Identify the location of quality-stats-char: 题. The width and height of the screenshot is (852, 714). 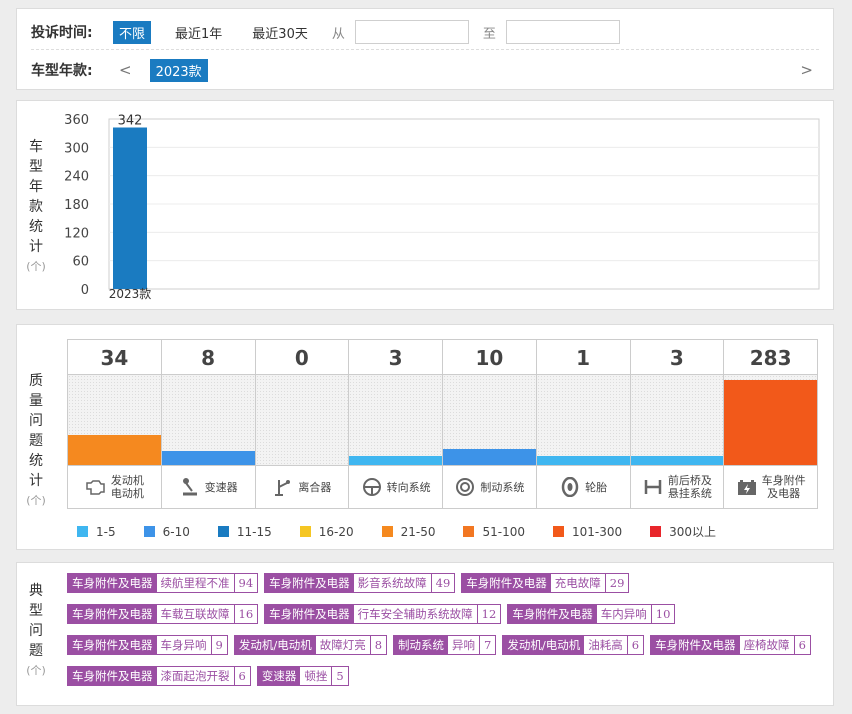
(36, 441).